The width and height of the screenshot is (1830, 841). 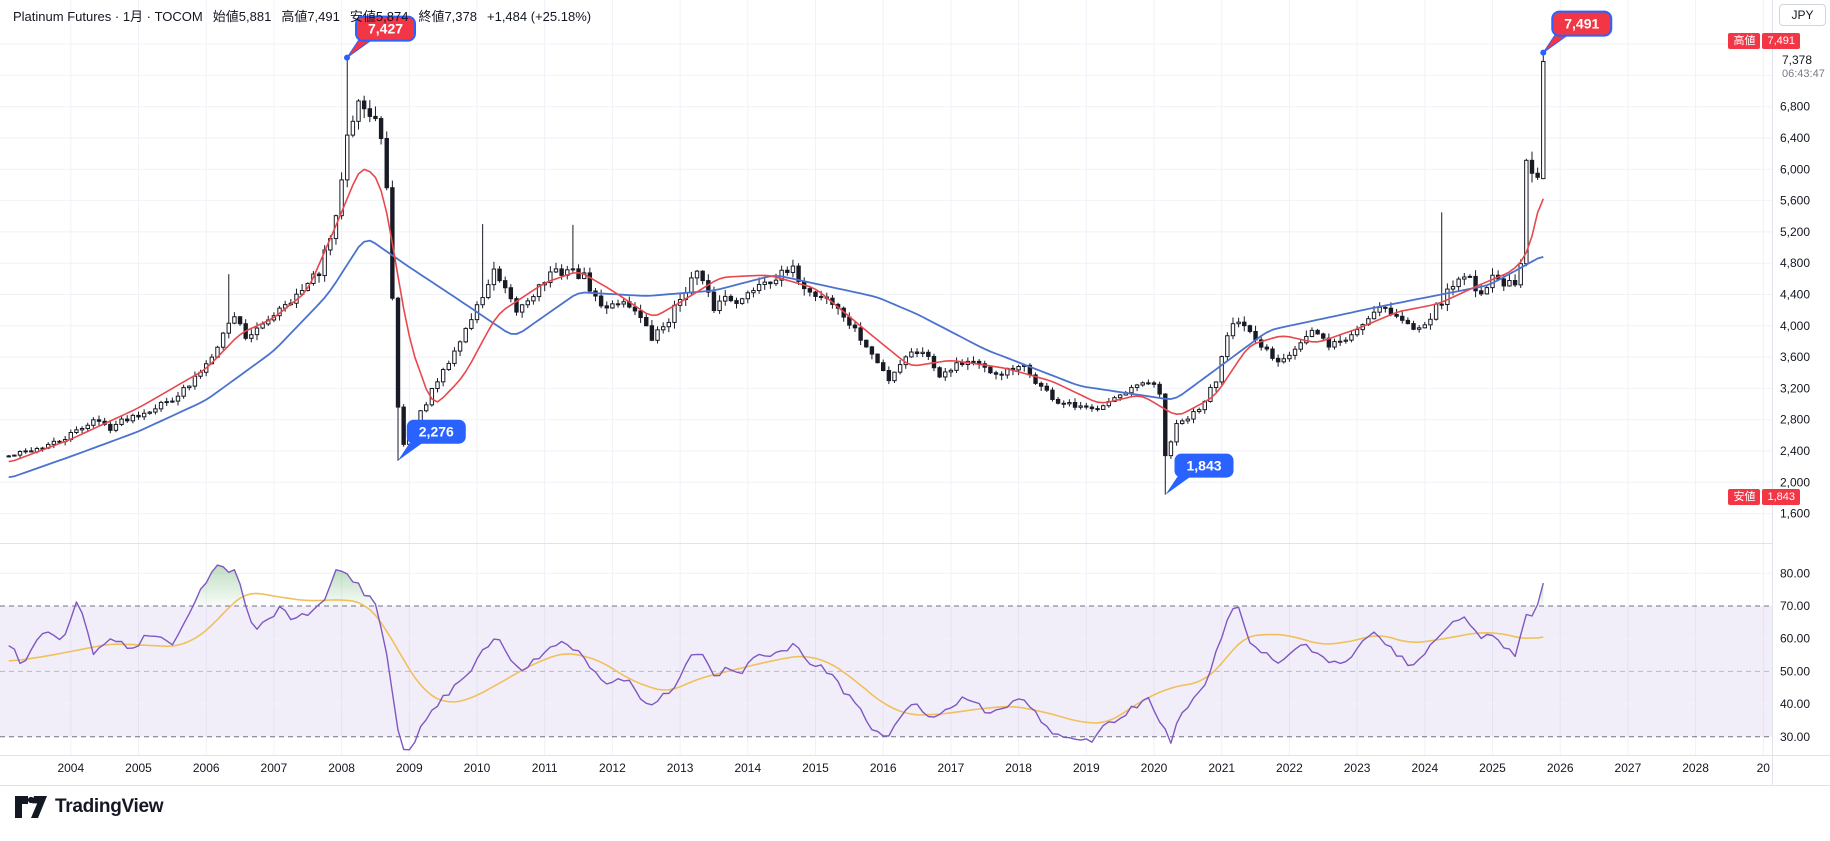 What do you see at coordinates (1795, 295) in the screenshot?
I see `svg-text: 4,400` at bounding box center [1795, 295].